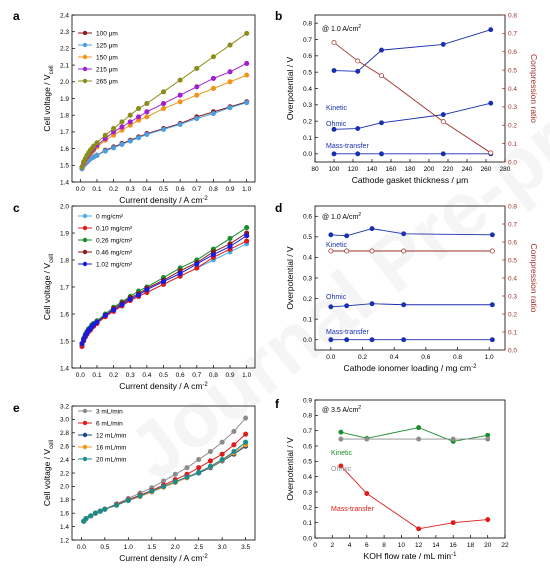 The width and height of the screenshot is (550, 572). Describe the element at coordinates (64, 447) in the screenshot. I see `y-tick-label-e: 2.6` at that location.